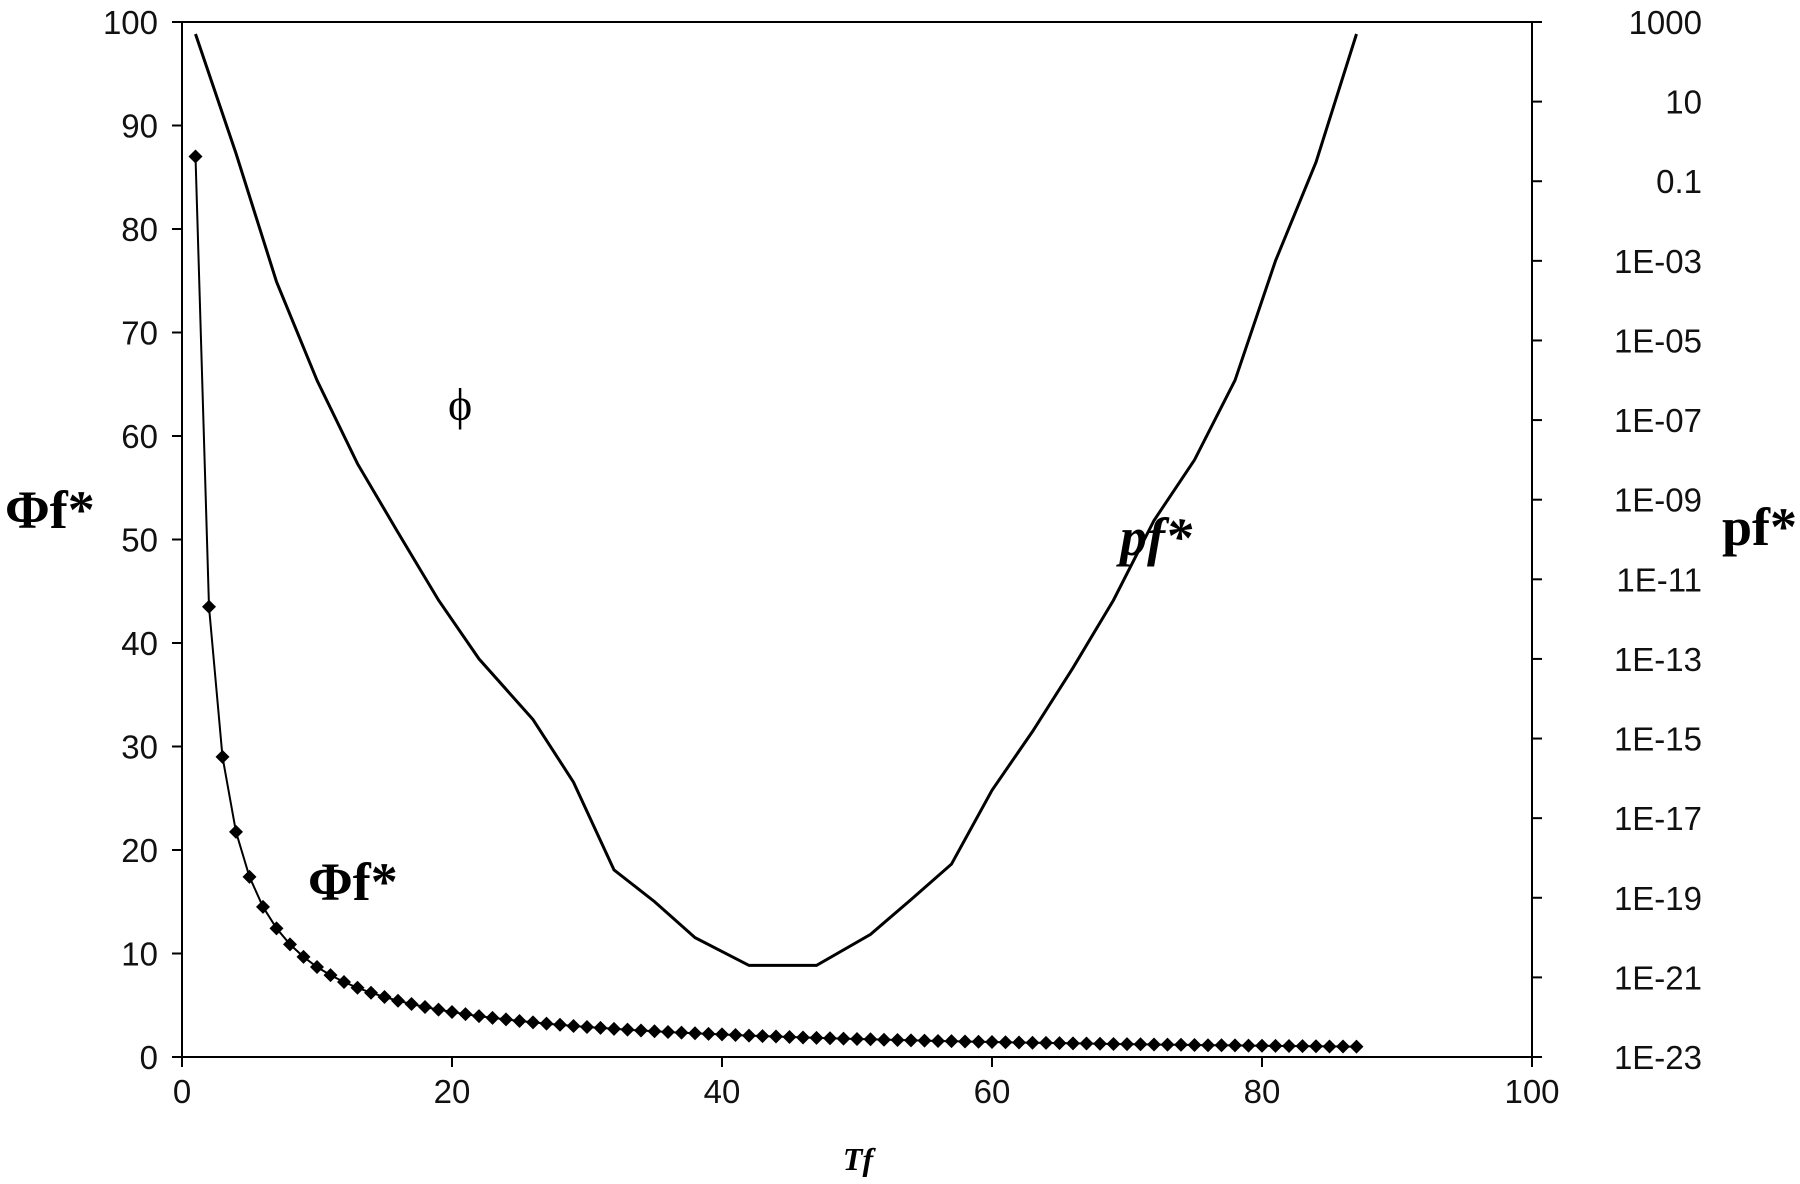  Describe the element at coordinates (1658, 420) in the screenshot. I see `right-y-tick-label: 1E-07` at that location.